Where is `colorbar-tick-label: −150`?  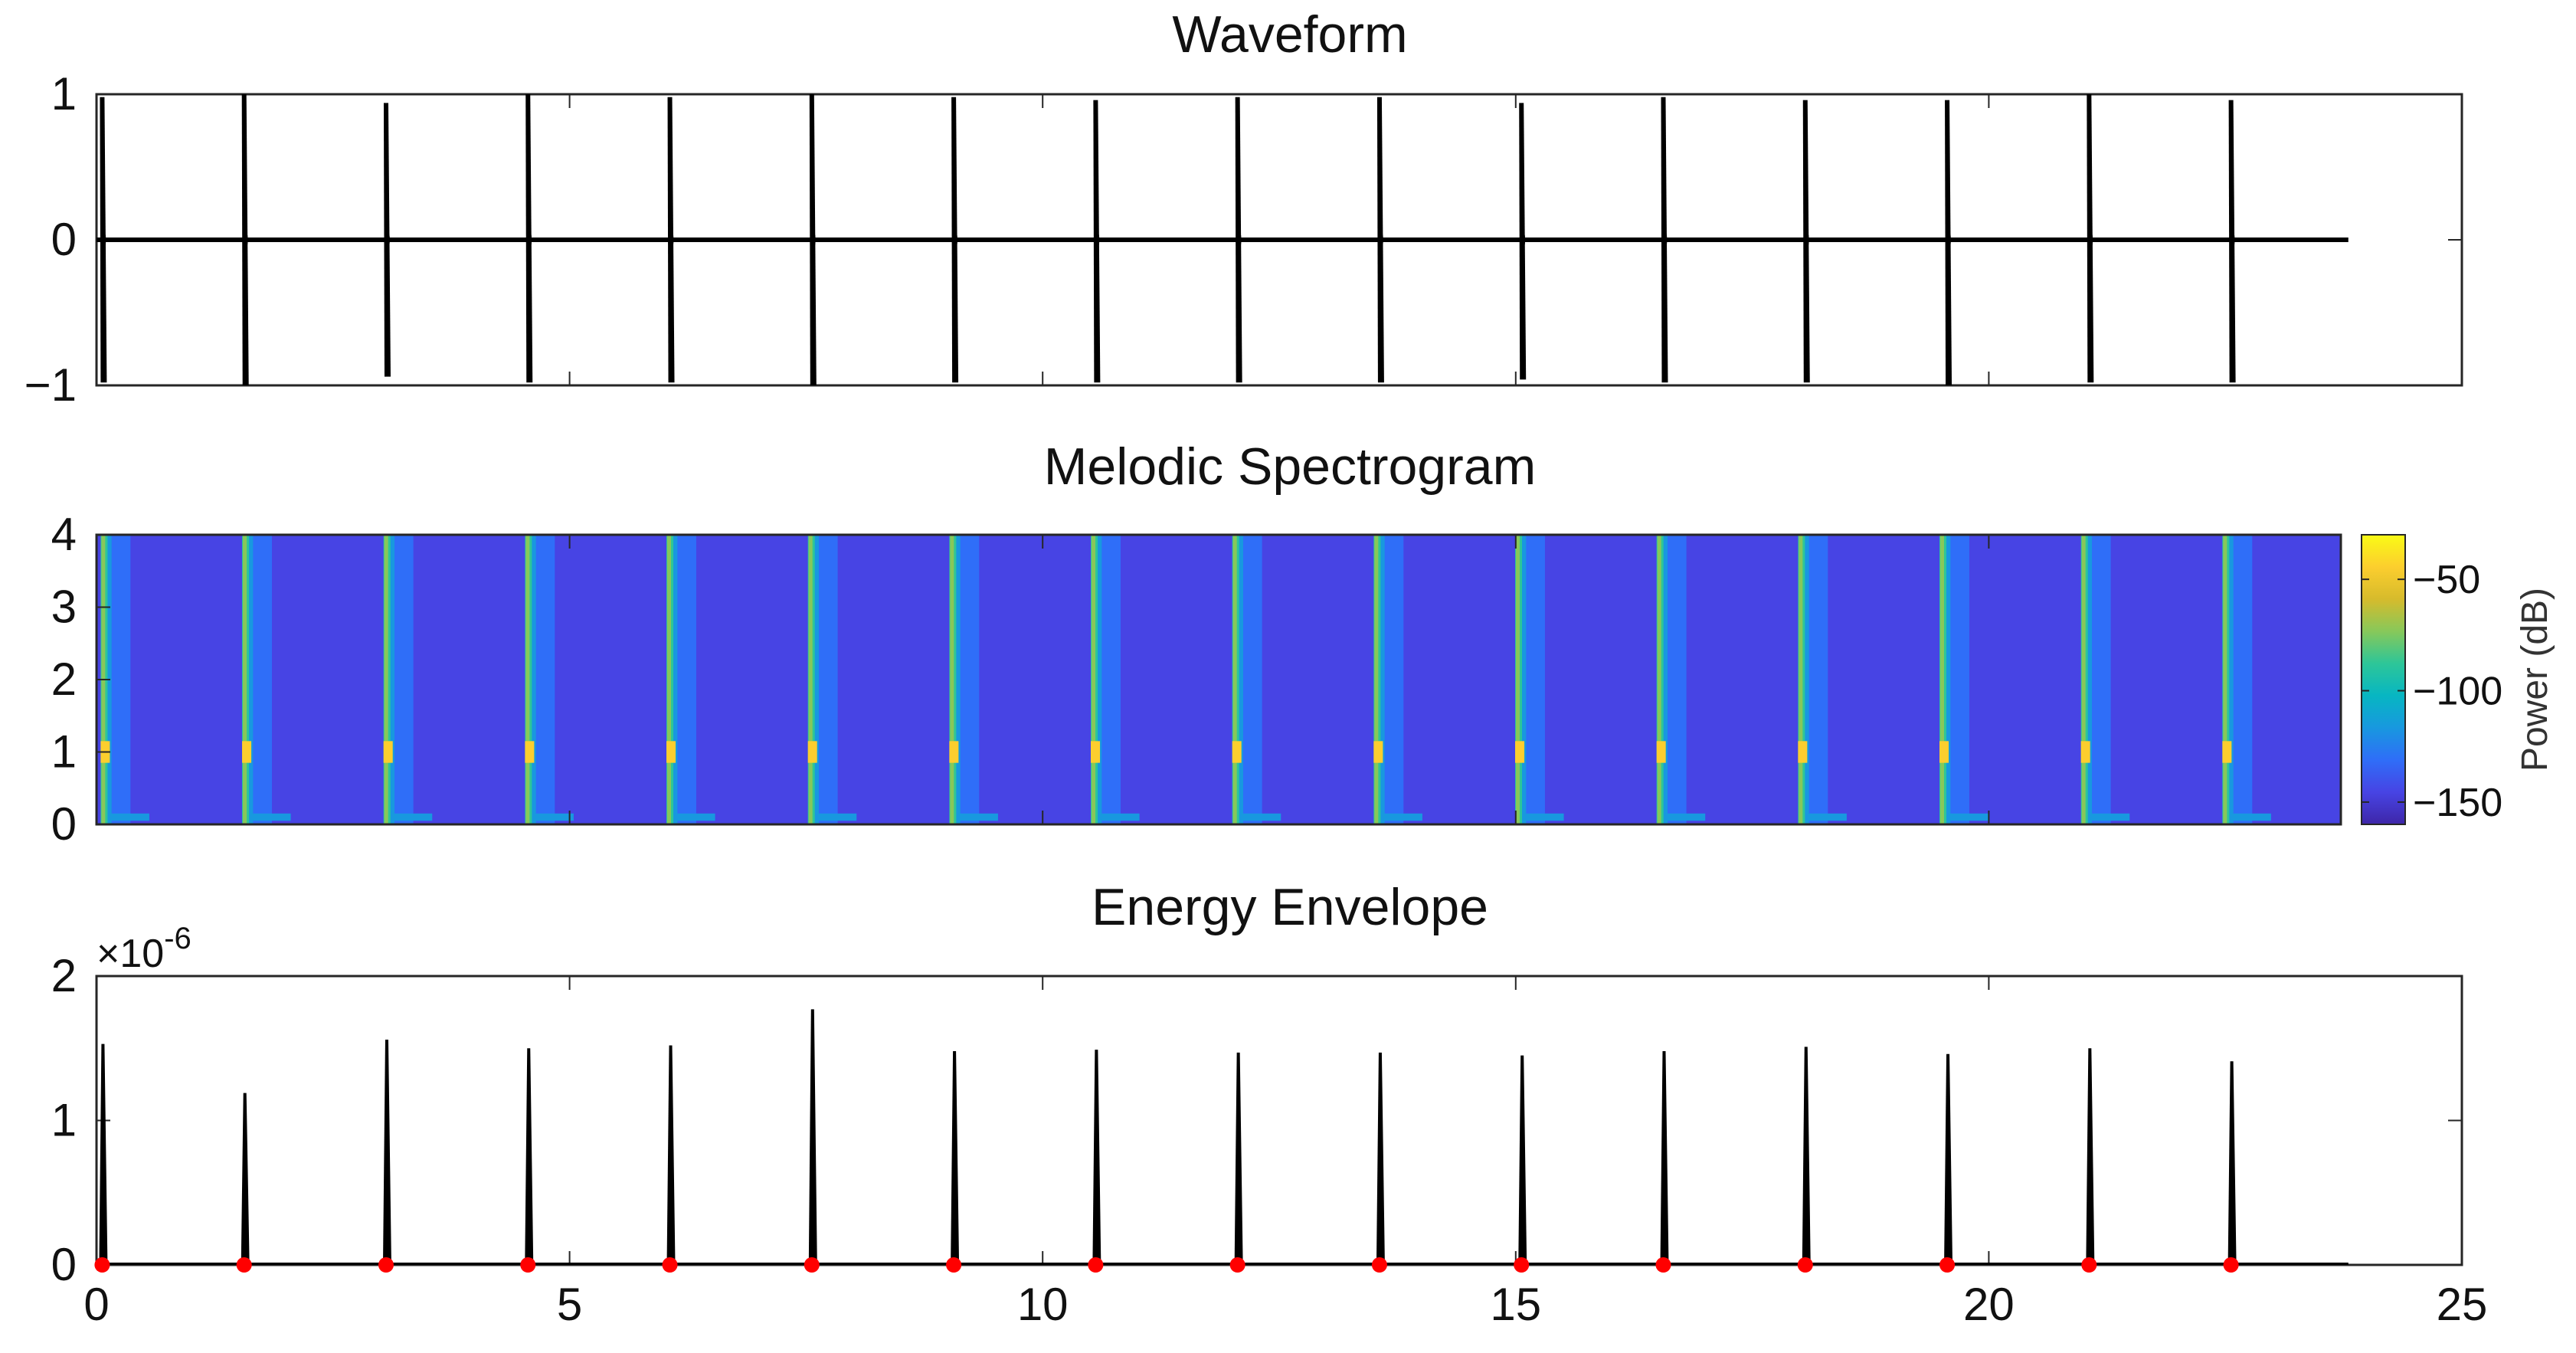
colorbar-tick-label: −150 is located at coordinates (2457, 803).